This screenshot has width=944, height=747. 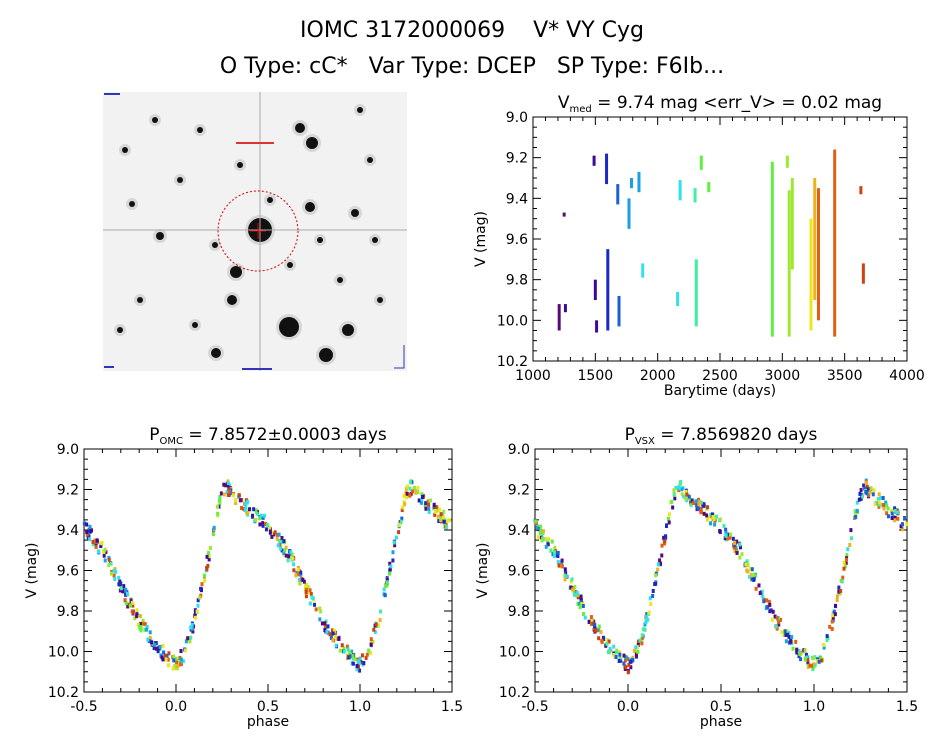 What do you see at coordinates (845, 376) in the screenshot?
I see `x-tick-label: 3500` at bounding box center [845, 376].